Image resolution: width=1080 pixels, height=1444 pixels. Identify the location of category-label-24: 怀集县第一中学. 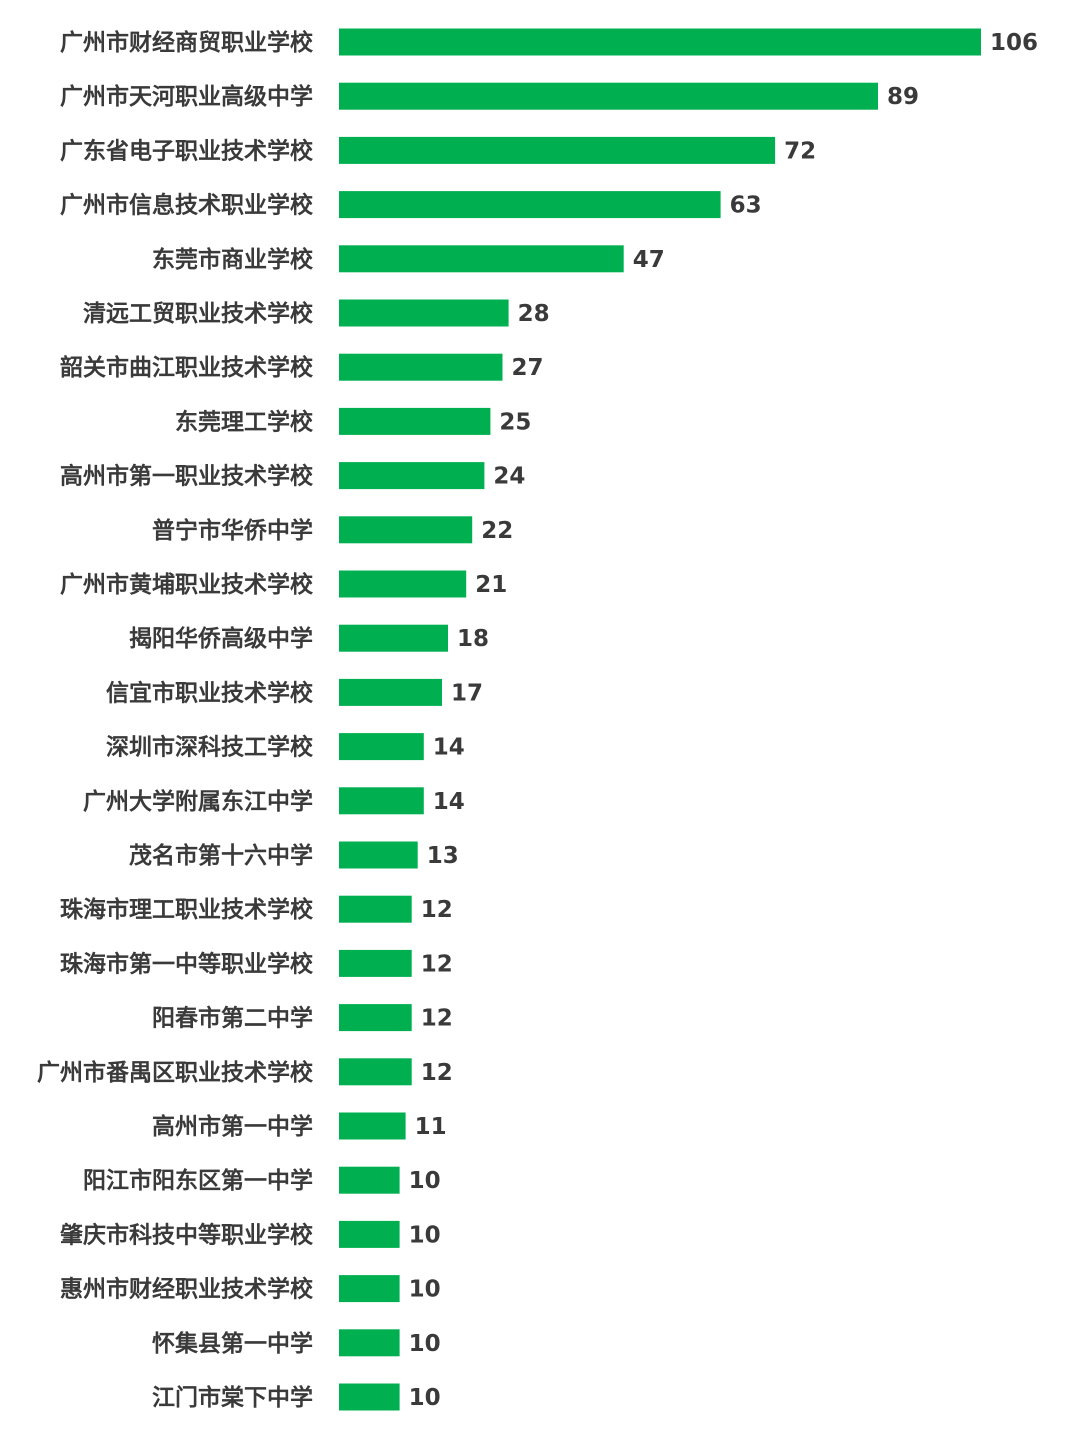
(232, 1343).